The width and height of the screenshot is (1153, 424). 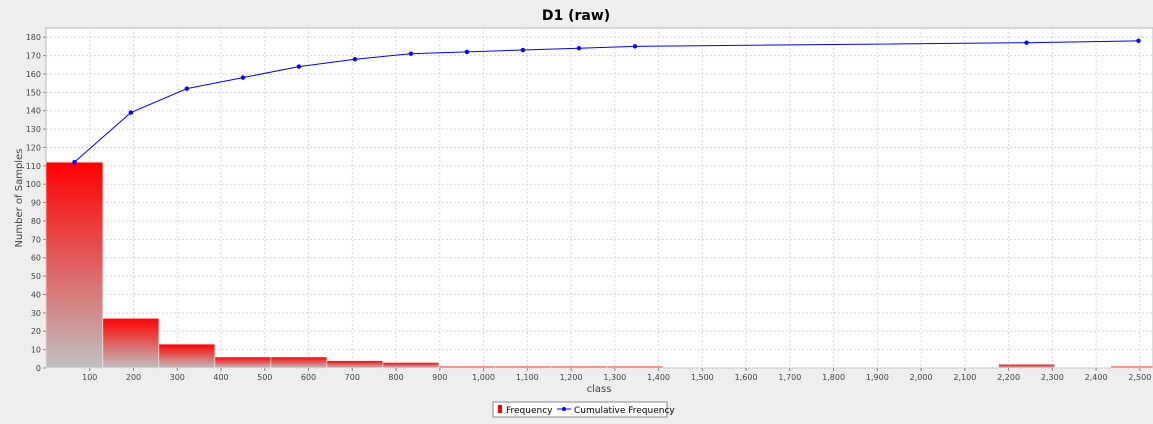 What do you see at coordinates (89, 377) in the screenshot?
I see `x-tick-label: 100` at bounding box center [89, 377].